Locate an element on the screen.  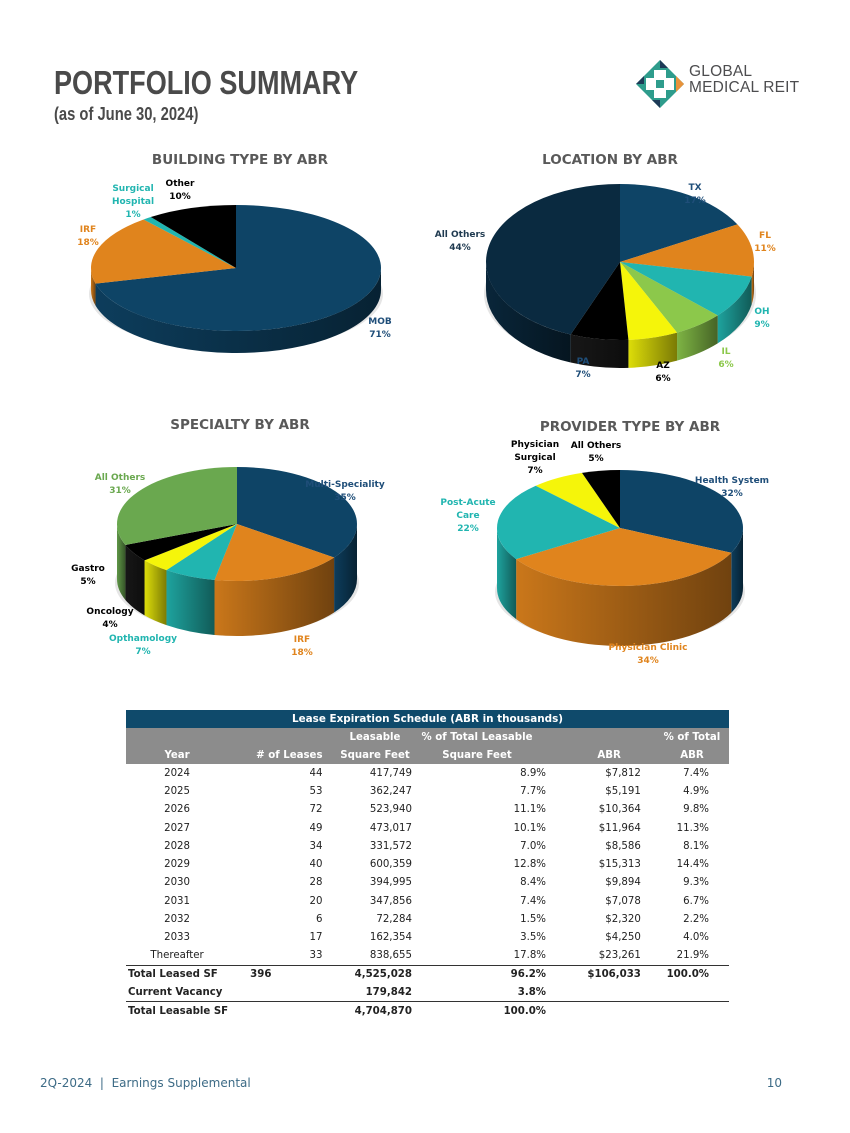
table-cell: Thereafter is located at coordinates (177, 956).